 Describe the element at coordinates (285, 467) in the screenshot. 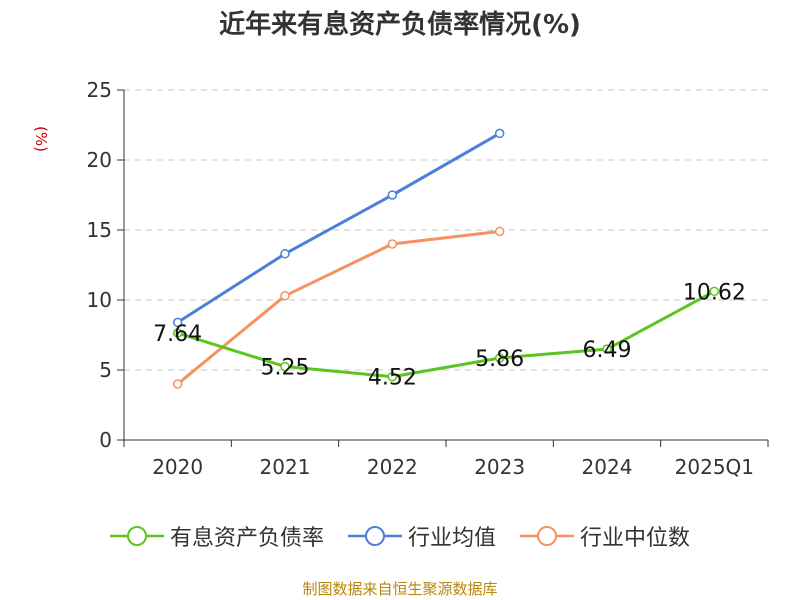

I see `x-tick-label: 2021` at that location.